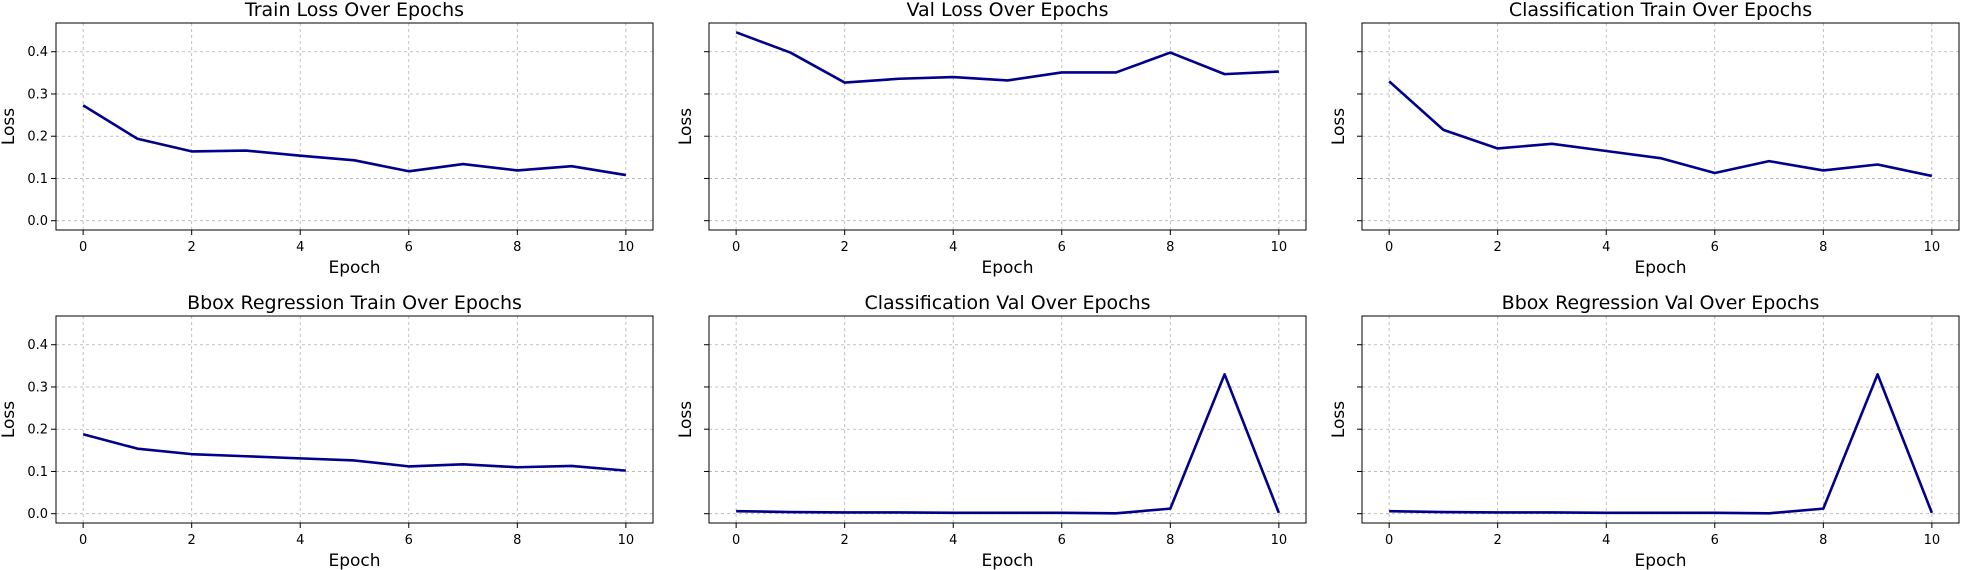  Describe the element at coordinates (354, 10) in the screenshot. I see `subplot-title: Train Loss Over Epochs` at that location.